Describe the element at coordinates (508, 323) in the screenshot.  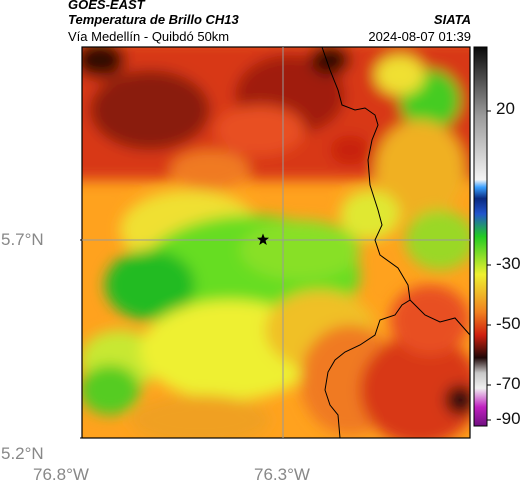
I see `colorbar-tick-label: -50` at that location.